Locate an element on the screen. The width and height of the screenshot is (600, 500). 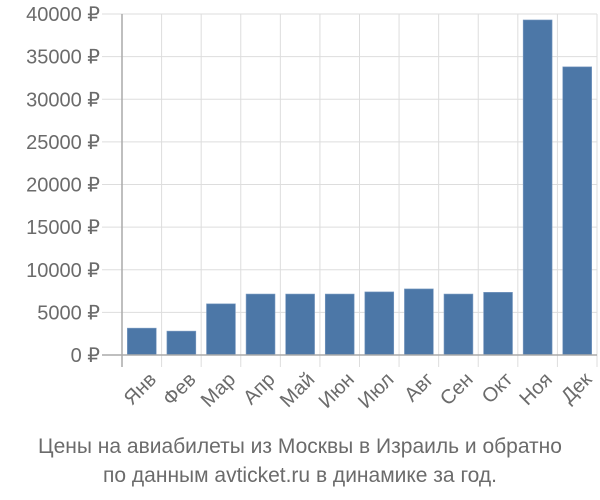
bar-Мар is located at coordinates (221, 329).